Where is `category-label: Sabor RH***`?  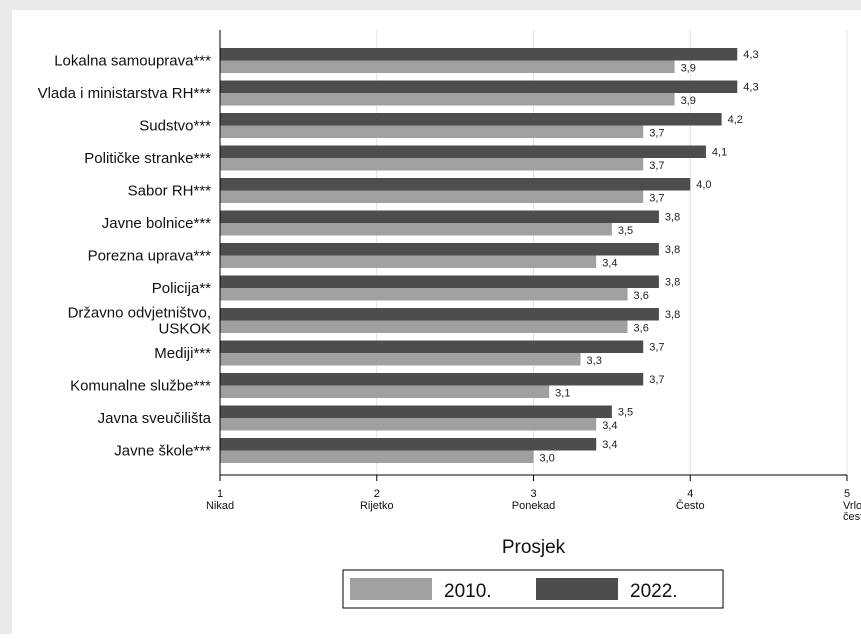 category-label: Sabor RH*** is located at coordinates (170, 191).